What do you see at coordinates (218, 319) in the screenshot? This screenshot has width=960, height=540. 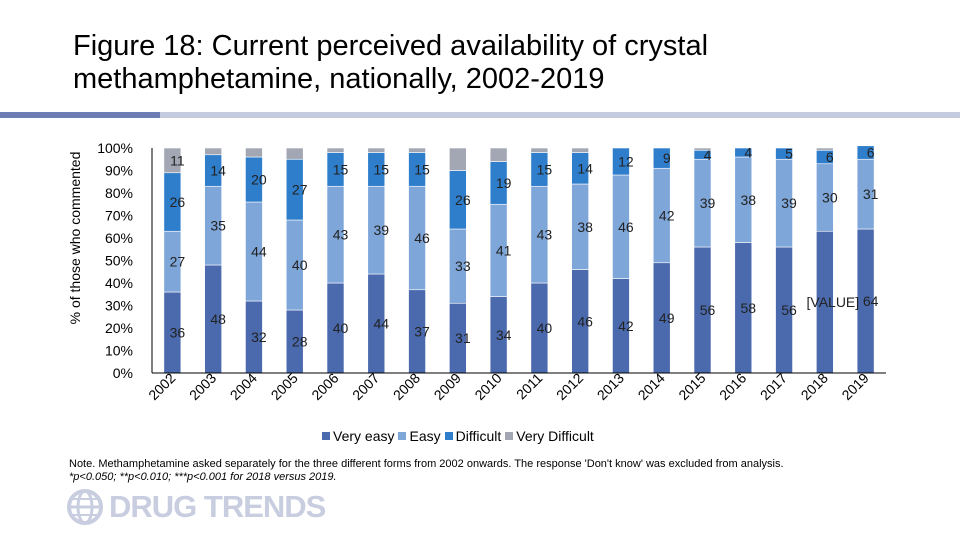 I see `data-label: 48` at bounding box center [218, 319].